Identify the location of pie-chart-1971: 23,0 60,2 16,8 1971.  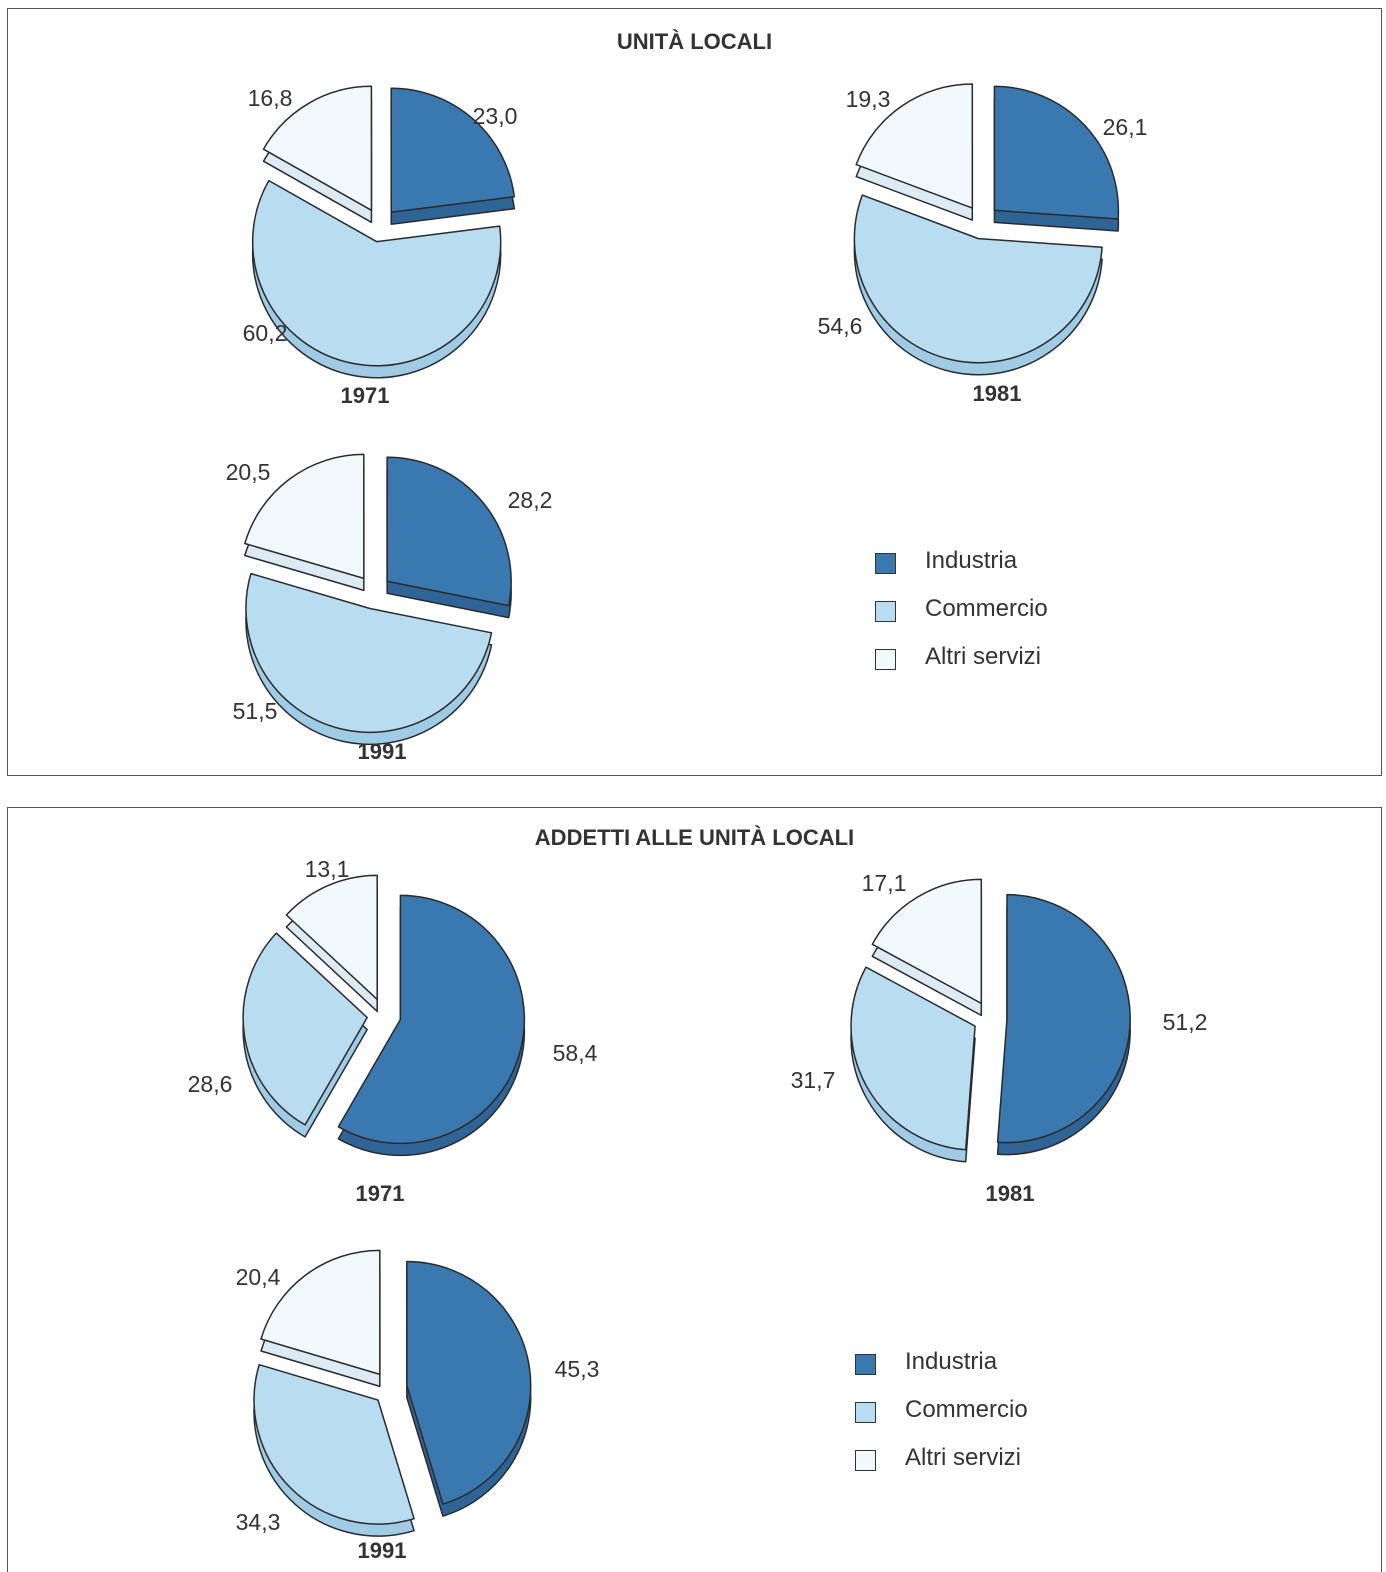
(380, 246).